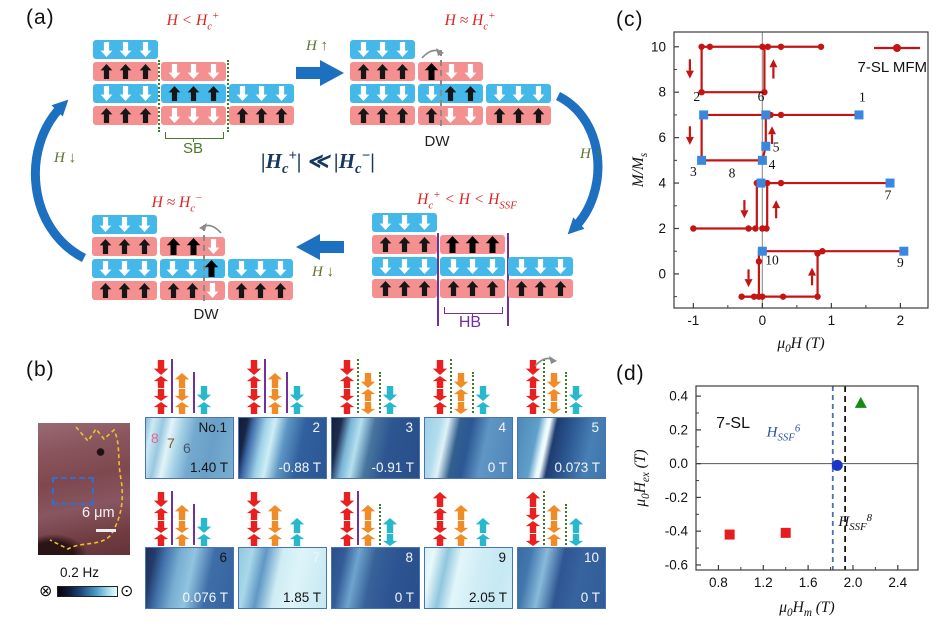 The width and height of the screenshot is (940, 631). I want to click on scale-bar, so click(106, 530).